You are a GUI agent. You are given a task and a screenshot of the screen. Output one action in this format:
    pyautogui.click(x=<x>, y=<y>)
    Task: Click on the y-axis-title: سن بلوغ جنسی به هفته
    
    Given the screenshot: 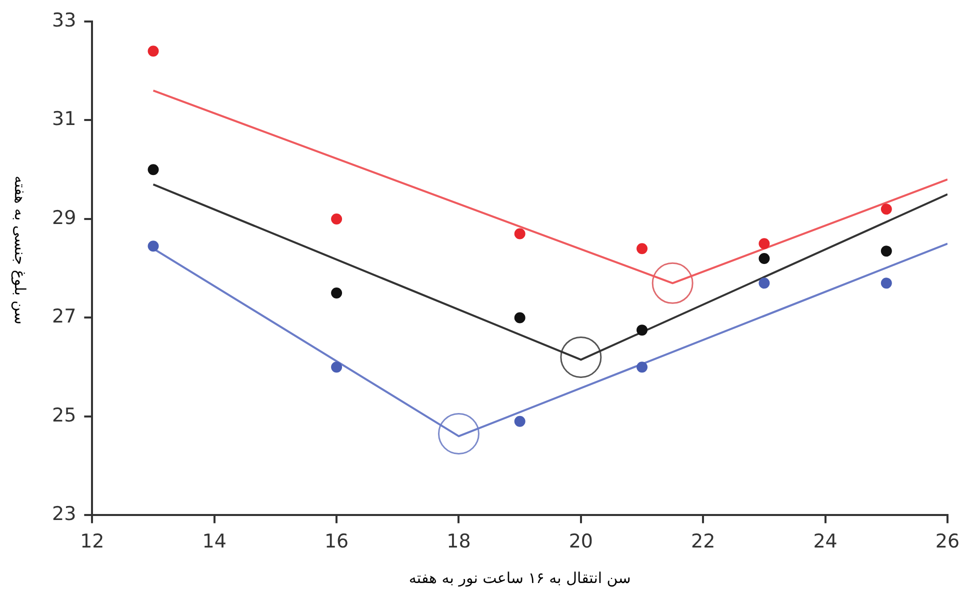 What is the action you would take?
    pyautogui.click(x=20, y=250)
    